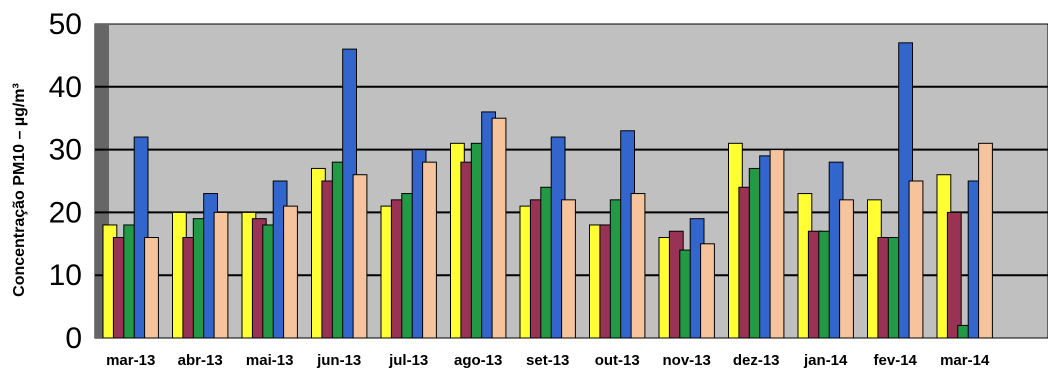 The height and width of the screenshot is (372, 1048). What do you see at coordinates (200, 360) in the screenshot?
I see `x-tick-label: abr-13` at bounding box center [200, 360].